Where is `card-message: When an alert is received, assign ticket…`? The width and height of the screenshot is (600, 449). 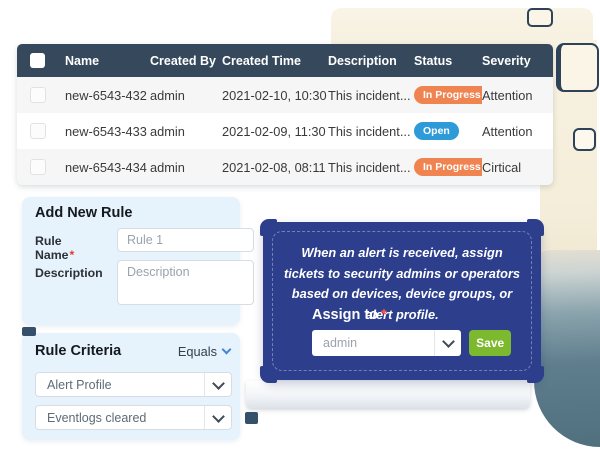
card-message: When an alert is received, assign ticket… is located at coordinates (402, 284).